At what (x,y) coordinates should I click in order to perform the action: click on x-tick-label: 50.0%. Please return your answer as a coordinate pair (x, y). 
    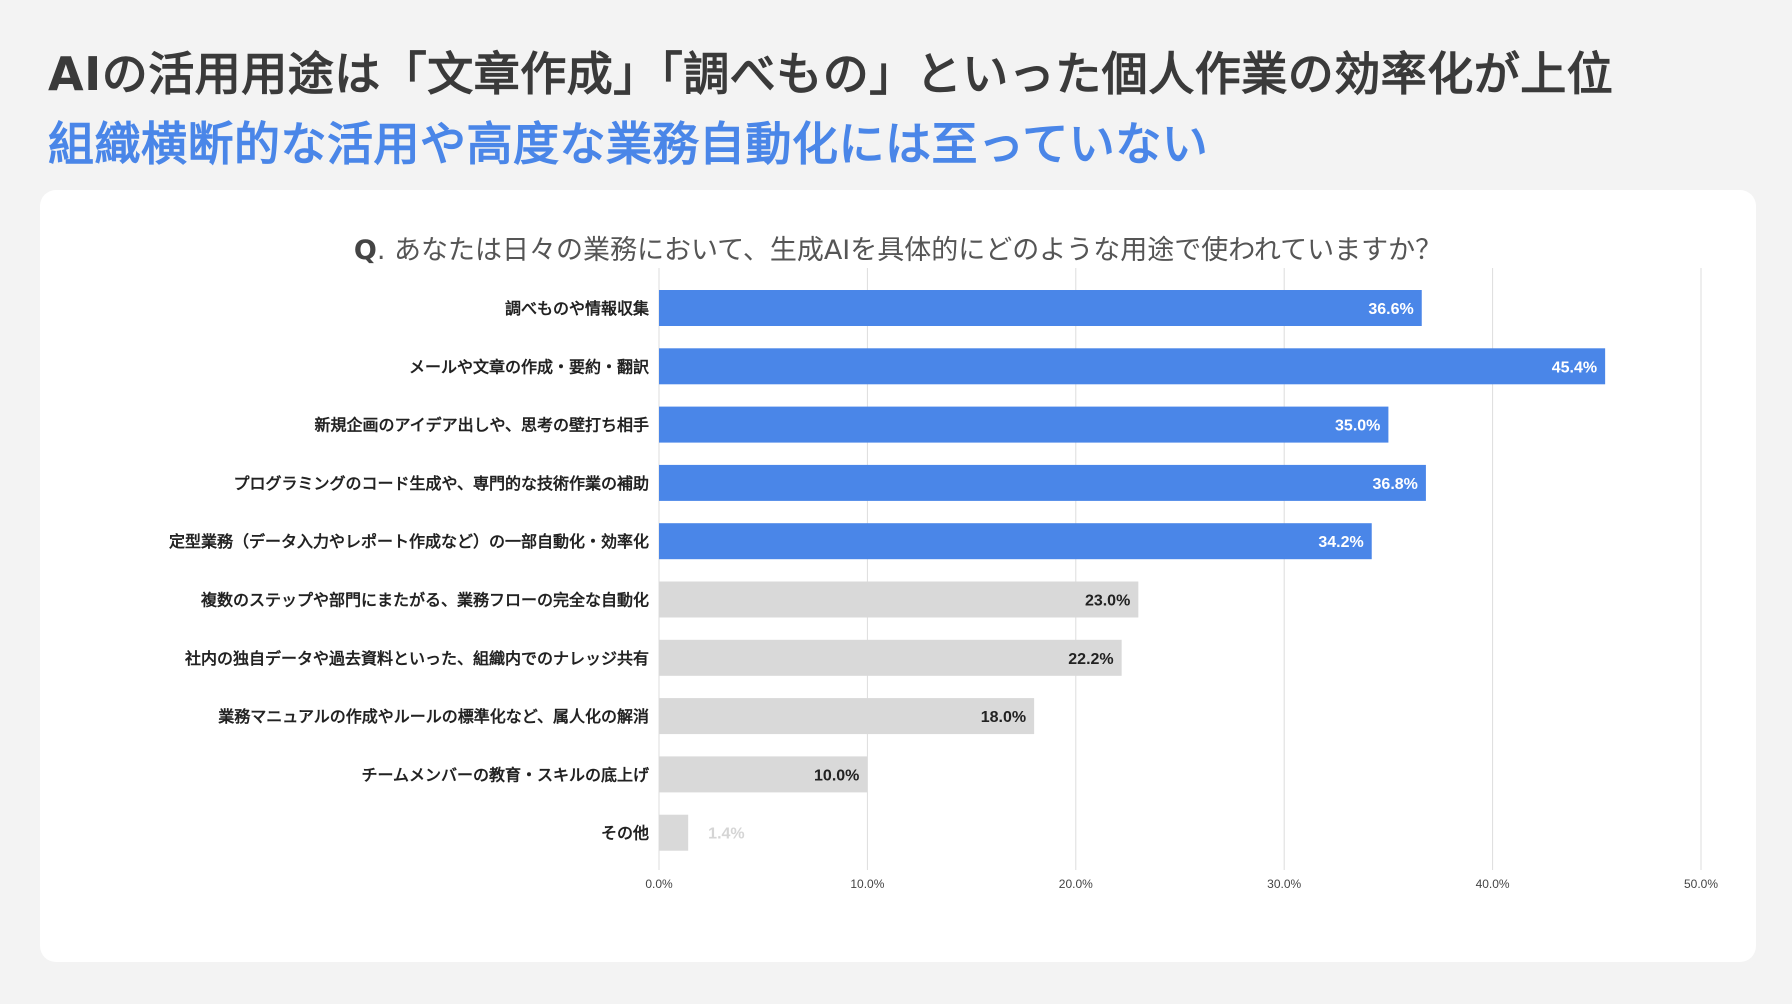
    Looking at the image, I should click on (1701, 884).